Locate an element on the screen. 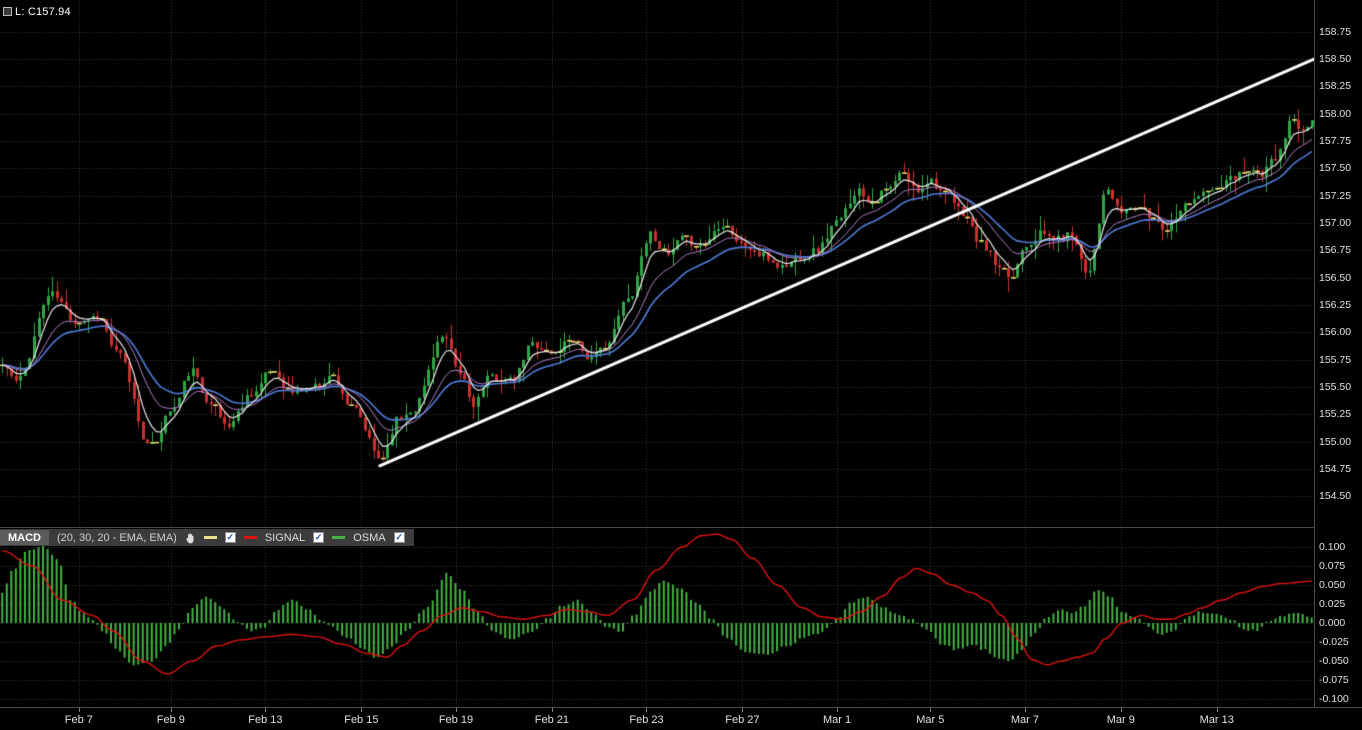 The height and width of the screenshot is (730, 1362). price-axis-label: 158.75 is located at coordinates (1335, 31).